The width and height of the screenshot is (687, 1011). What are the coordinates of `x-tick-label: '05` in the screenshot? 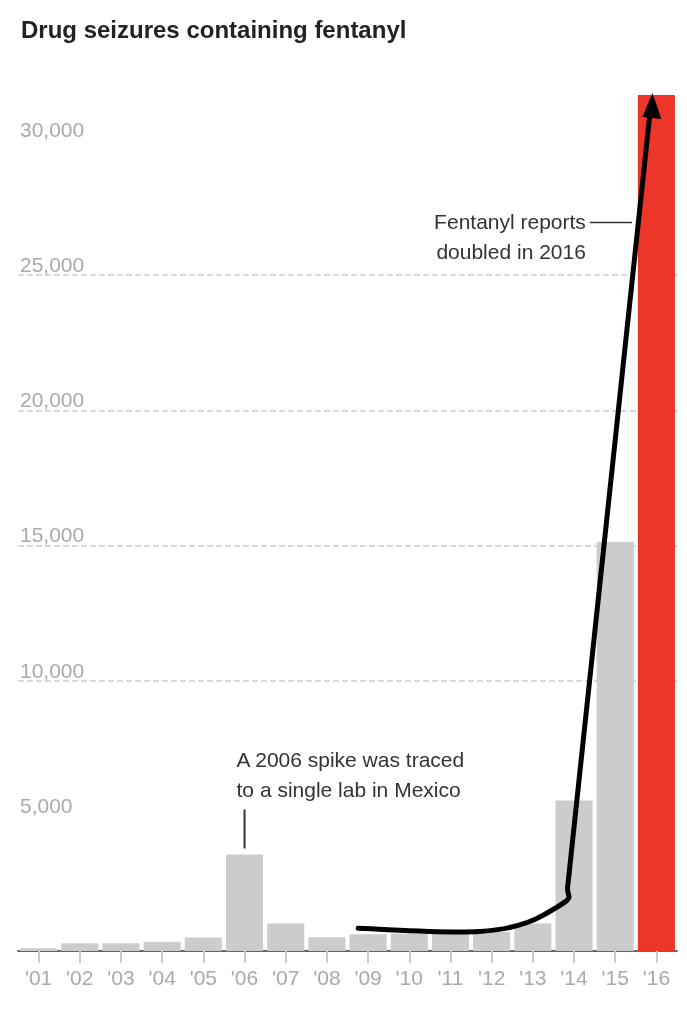 It's located at (203, 977).